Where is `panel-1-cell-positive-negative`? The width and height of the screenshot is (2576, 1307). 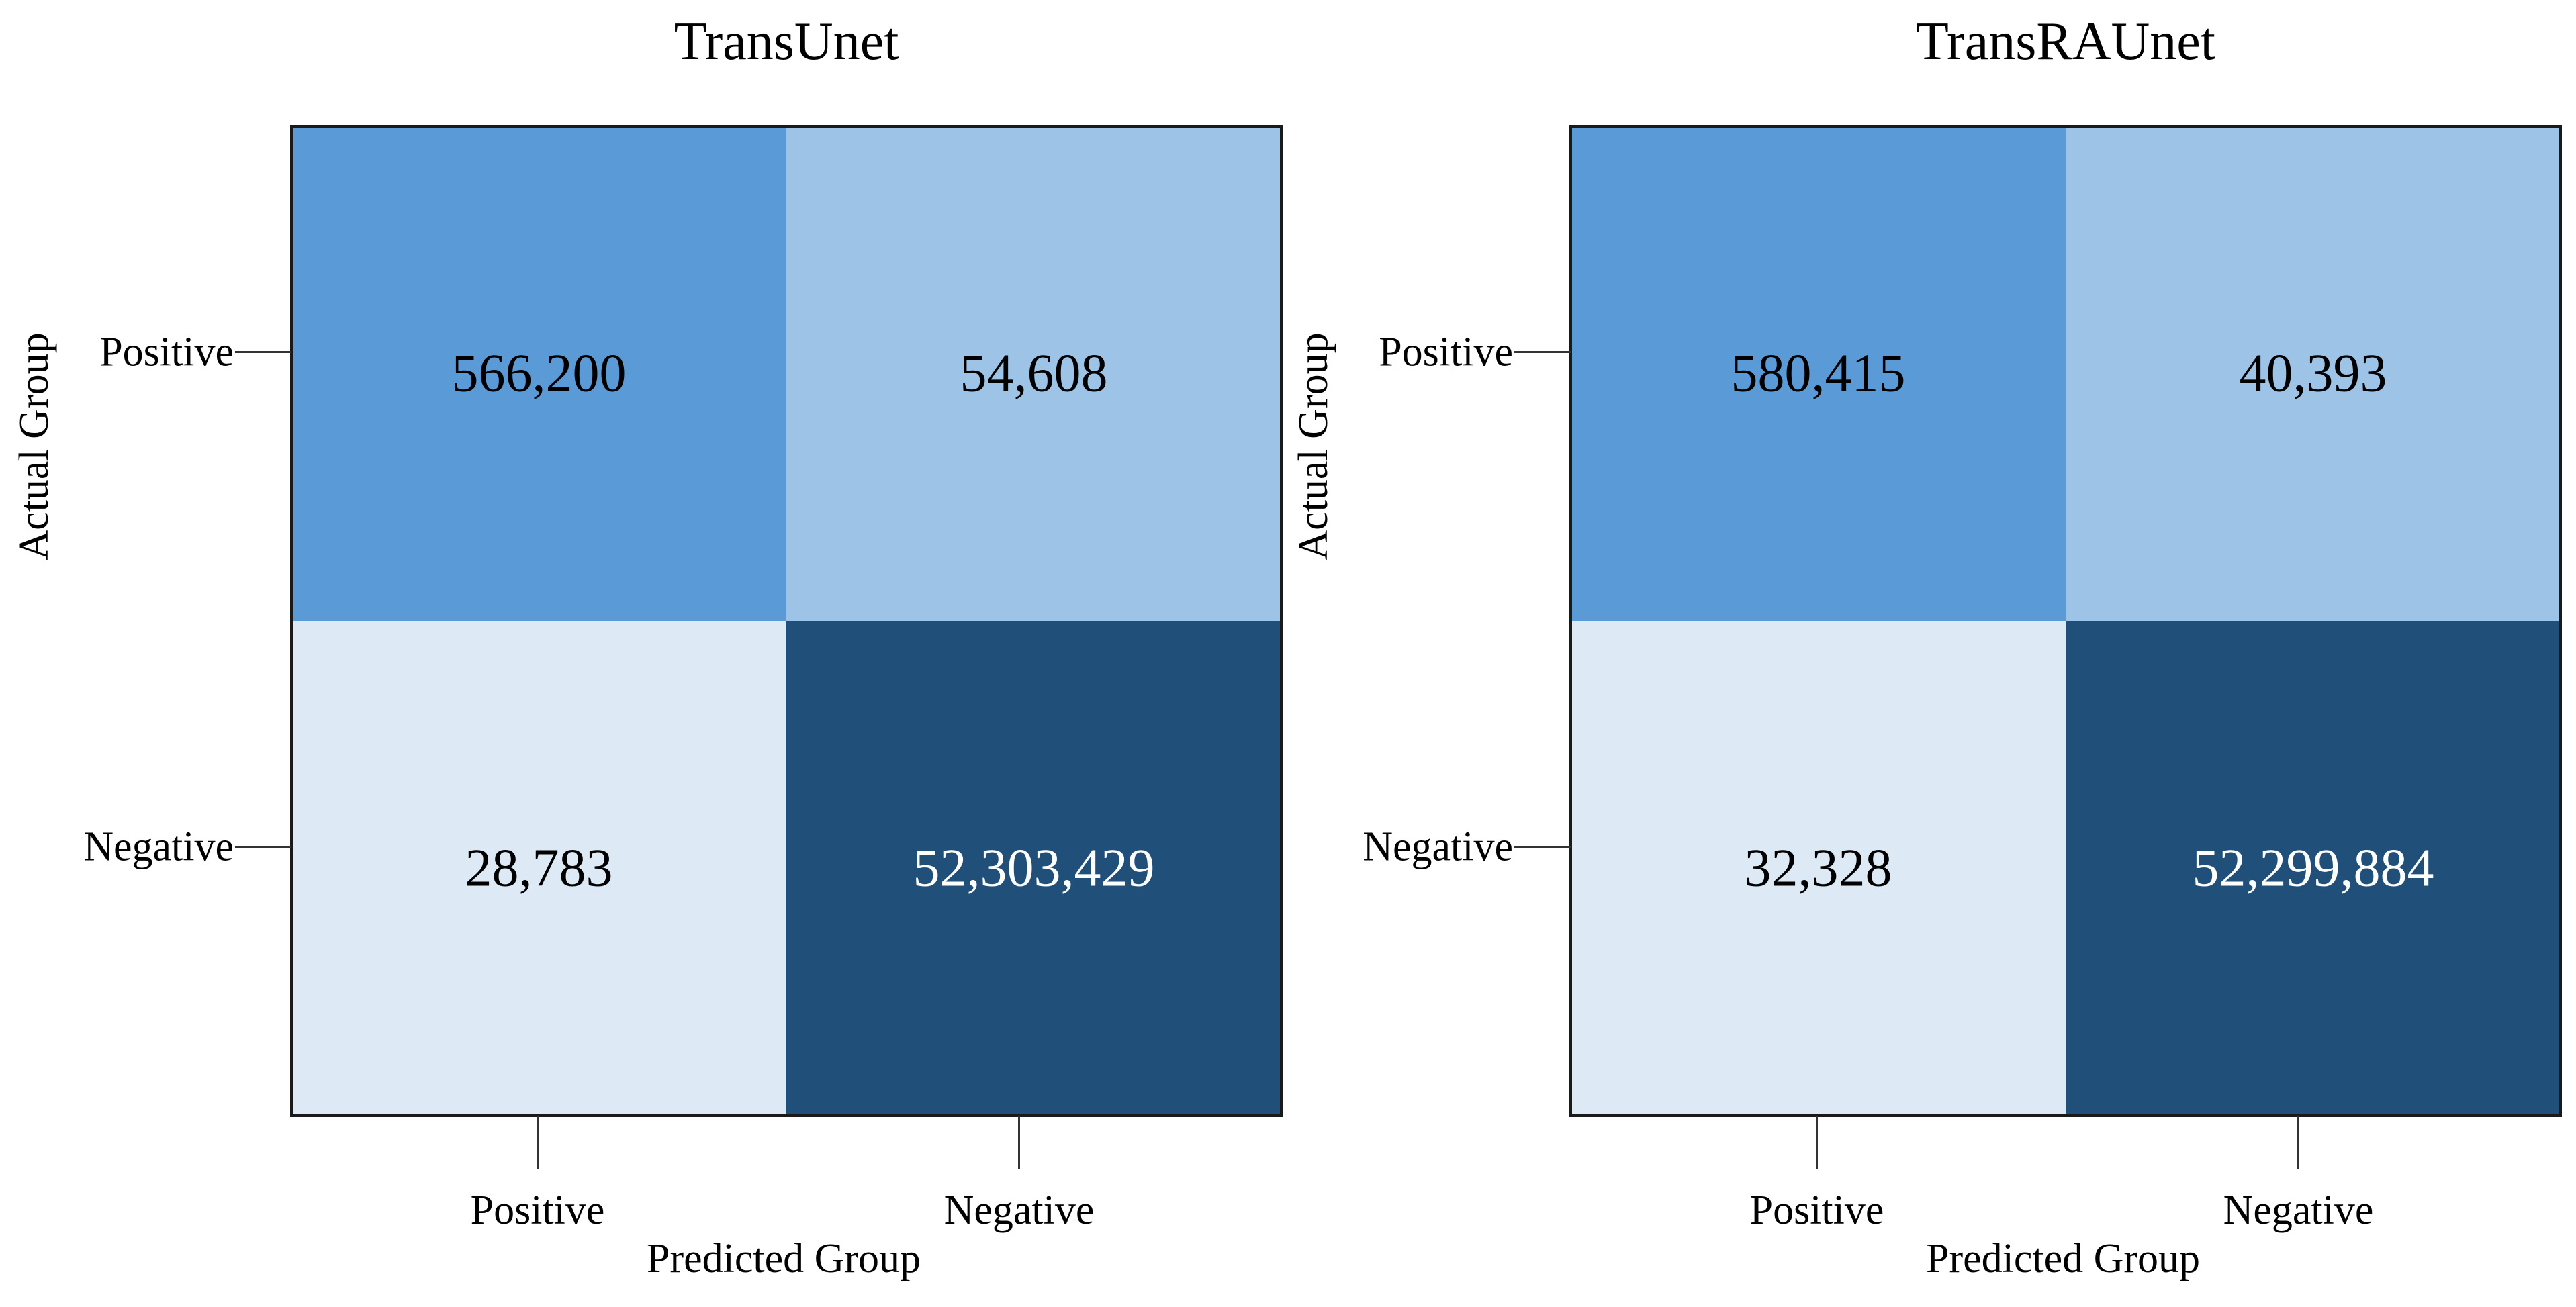 panel-1-cell-positive-negative is located at coordinates (1033, 373).